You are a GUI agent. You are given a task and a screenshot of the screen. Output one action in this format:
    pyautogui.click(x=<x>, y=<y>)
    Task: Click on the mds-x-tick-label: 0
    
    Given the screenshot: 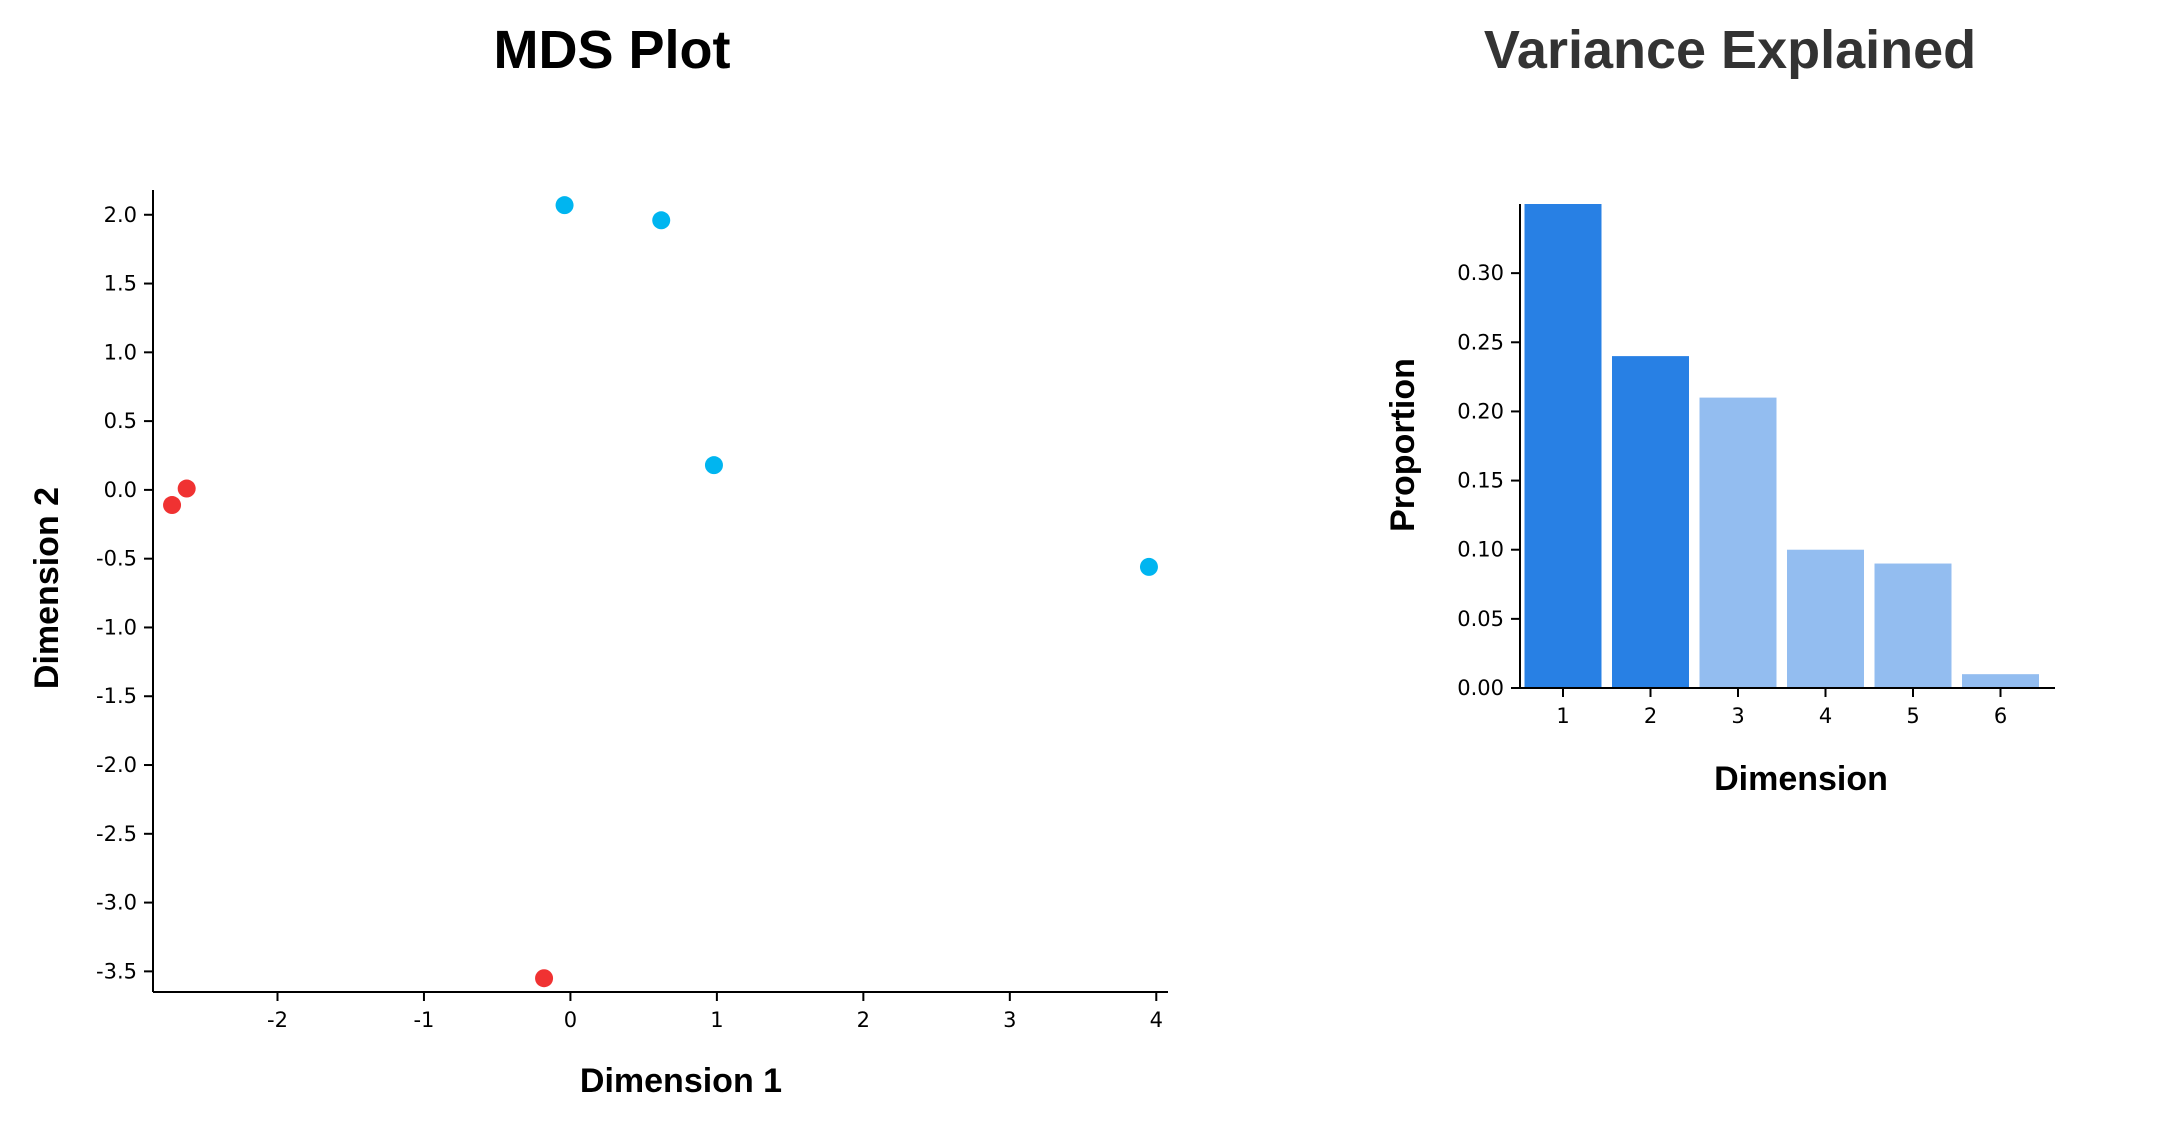 What is the action you would take?
    pyautogui.click(x=570, y=1020)
    